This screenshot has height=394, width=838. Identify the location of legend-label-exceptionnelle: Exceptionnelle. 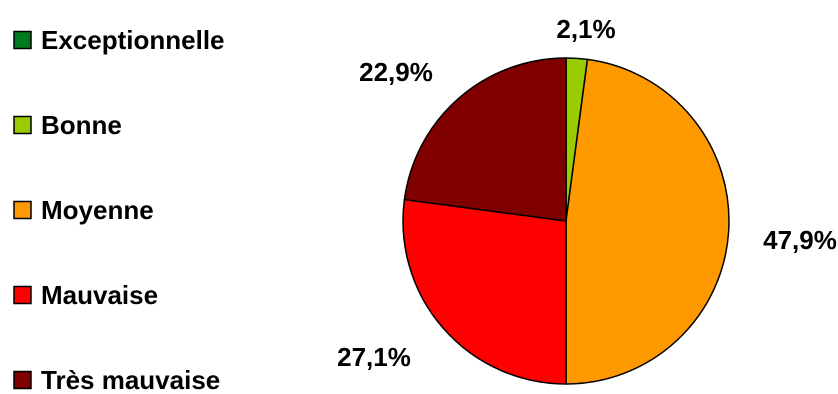
(133, 40).